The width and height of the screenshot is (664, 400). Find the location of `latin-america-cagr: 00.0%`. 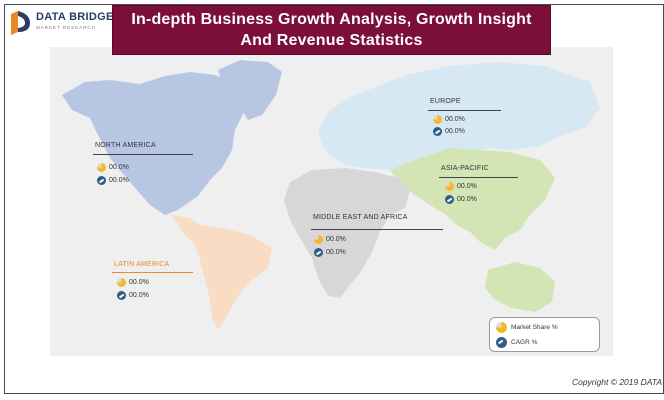

latin-america-cagr: 00.0% is located at coordinates (133, 295).